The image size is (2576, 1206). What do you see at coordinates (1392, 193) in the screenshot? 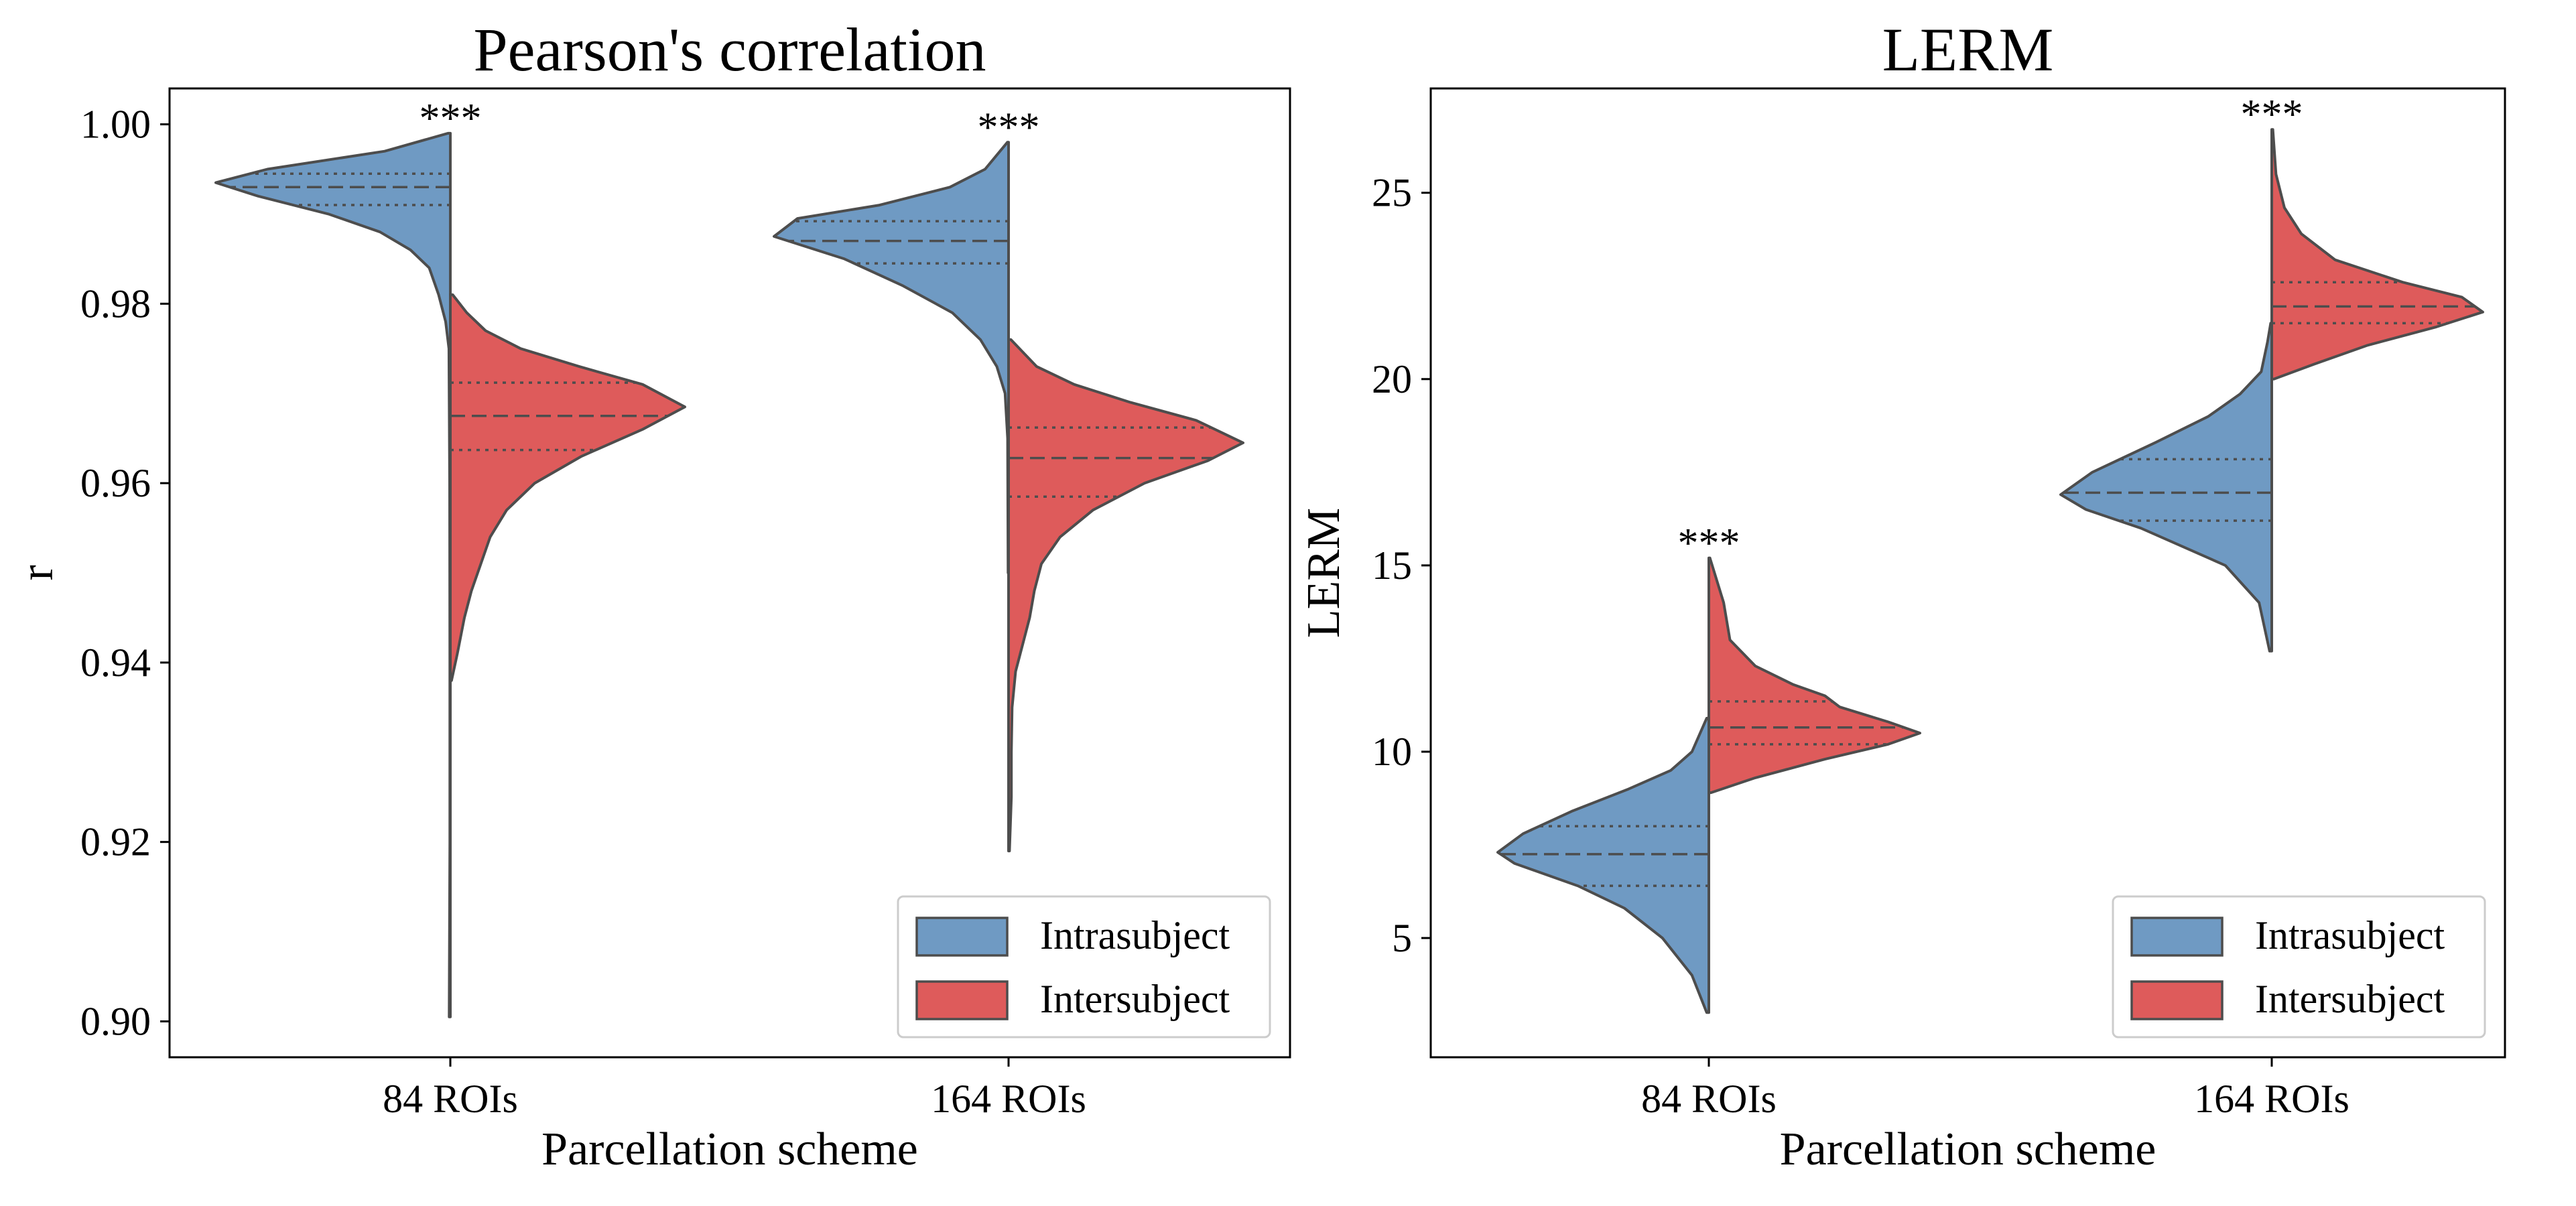
I see `y-tick-label: 25` at bounding box center [1392, 193].